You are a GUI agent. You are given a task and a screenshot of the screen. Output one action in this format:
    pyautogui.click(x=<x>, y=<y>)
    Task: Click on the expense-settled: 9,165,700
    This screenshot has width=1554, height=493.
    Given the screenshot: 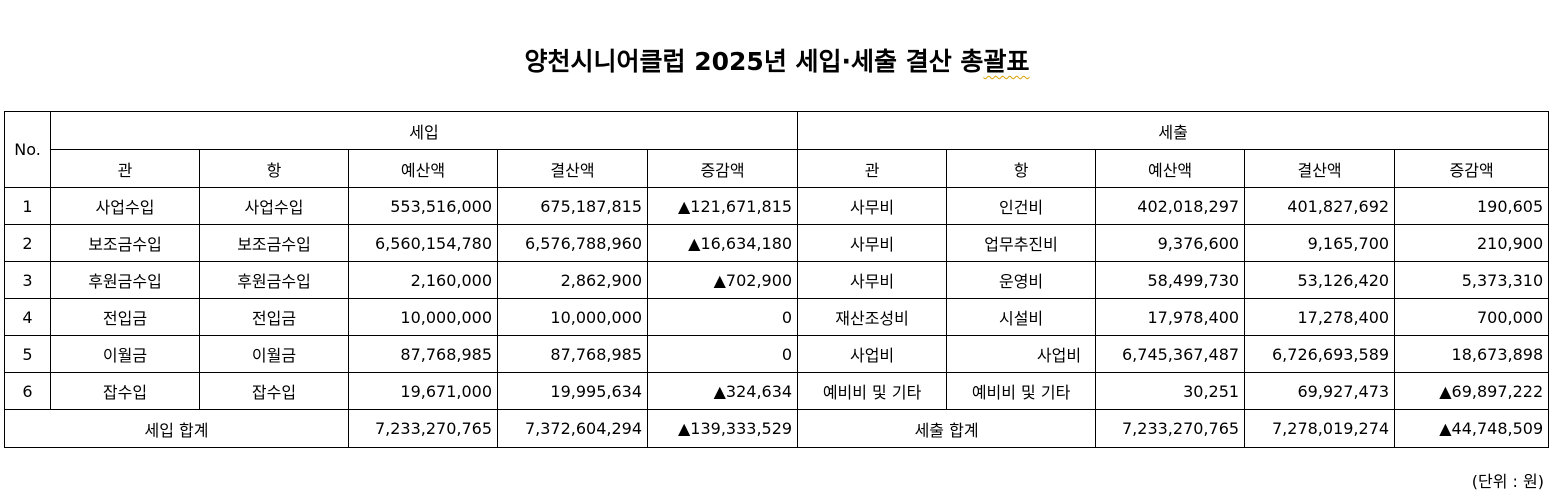 What is the action you would take?
    pyautogui.click(x=1320, y=243)
    